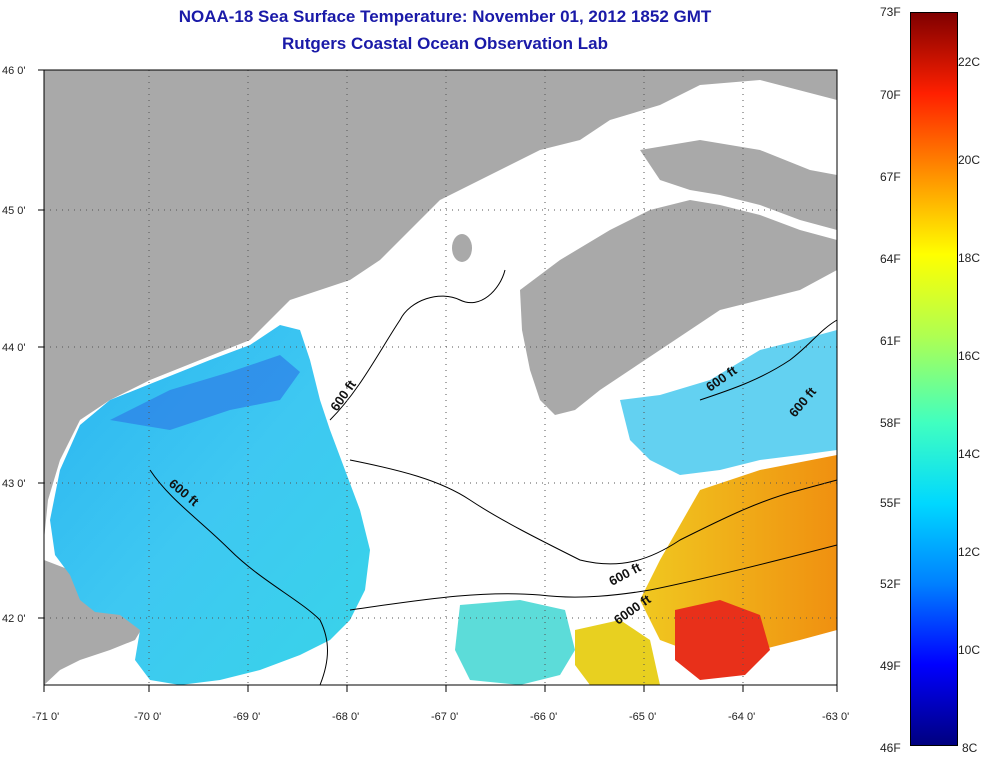 This screenshot has width=984, height=761. Describe the element at coordinates (14, 348) in the screenshot. I see `lat-label: 44 0'` at that location.